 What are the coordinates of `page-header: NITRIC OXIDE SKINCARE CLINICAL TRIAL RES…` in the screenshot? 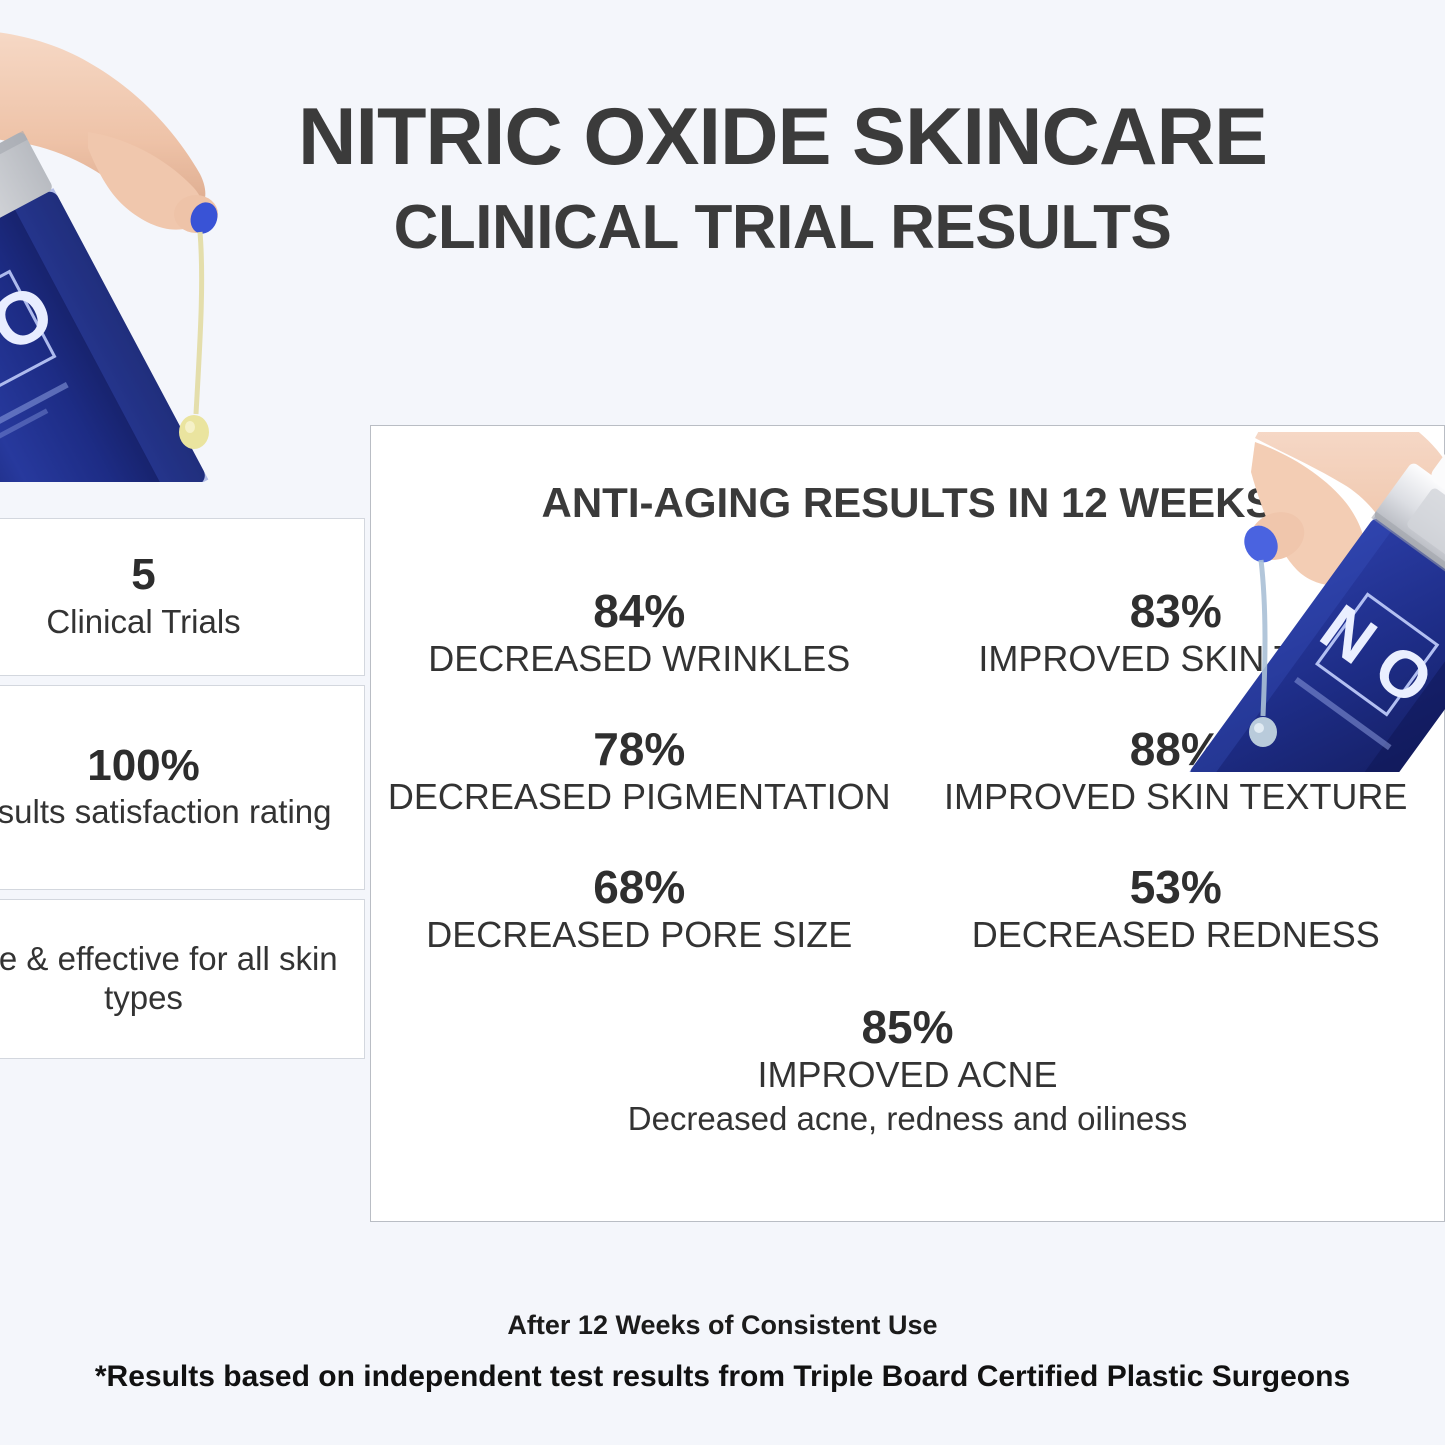 It's located at (722, 178).